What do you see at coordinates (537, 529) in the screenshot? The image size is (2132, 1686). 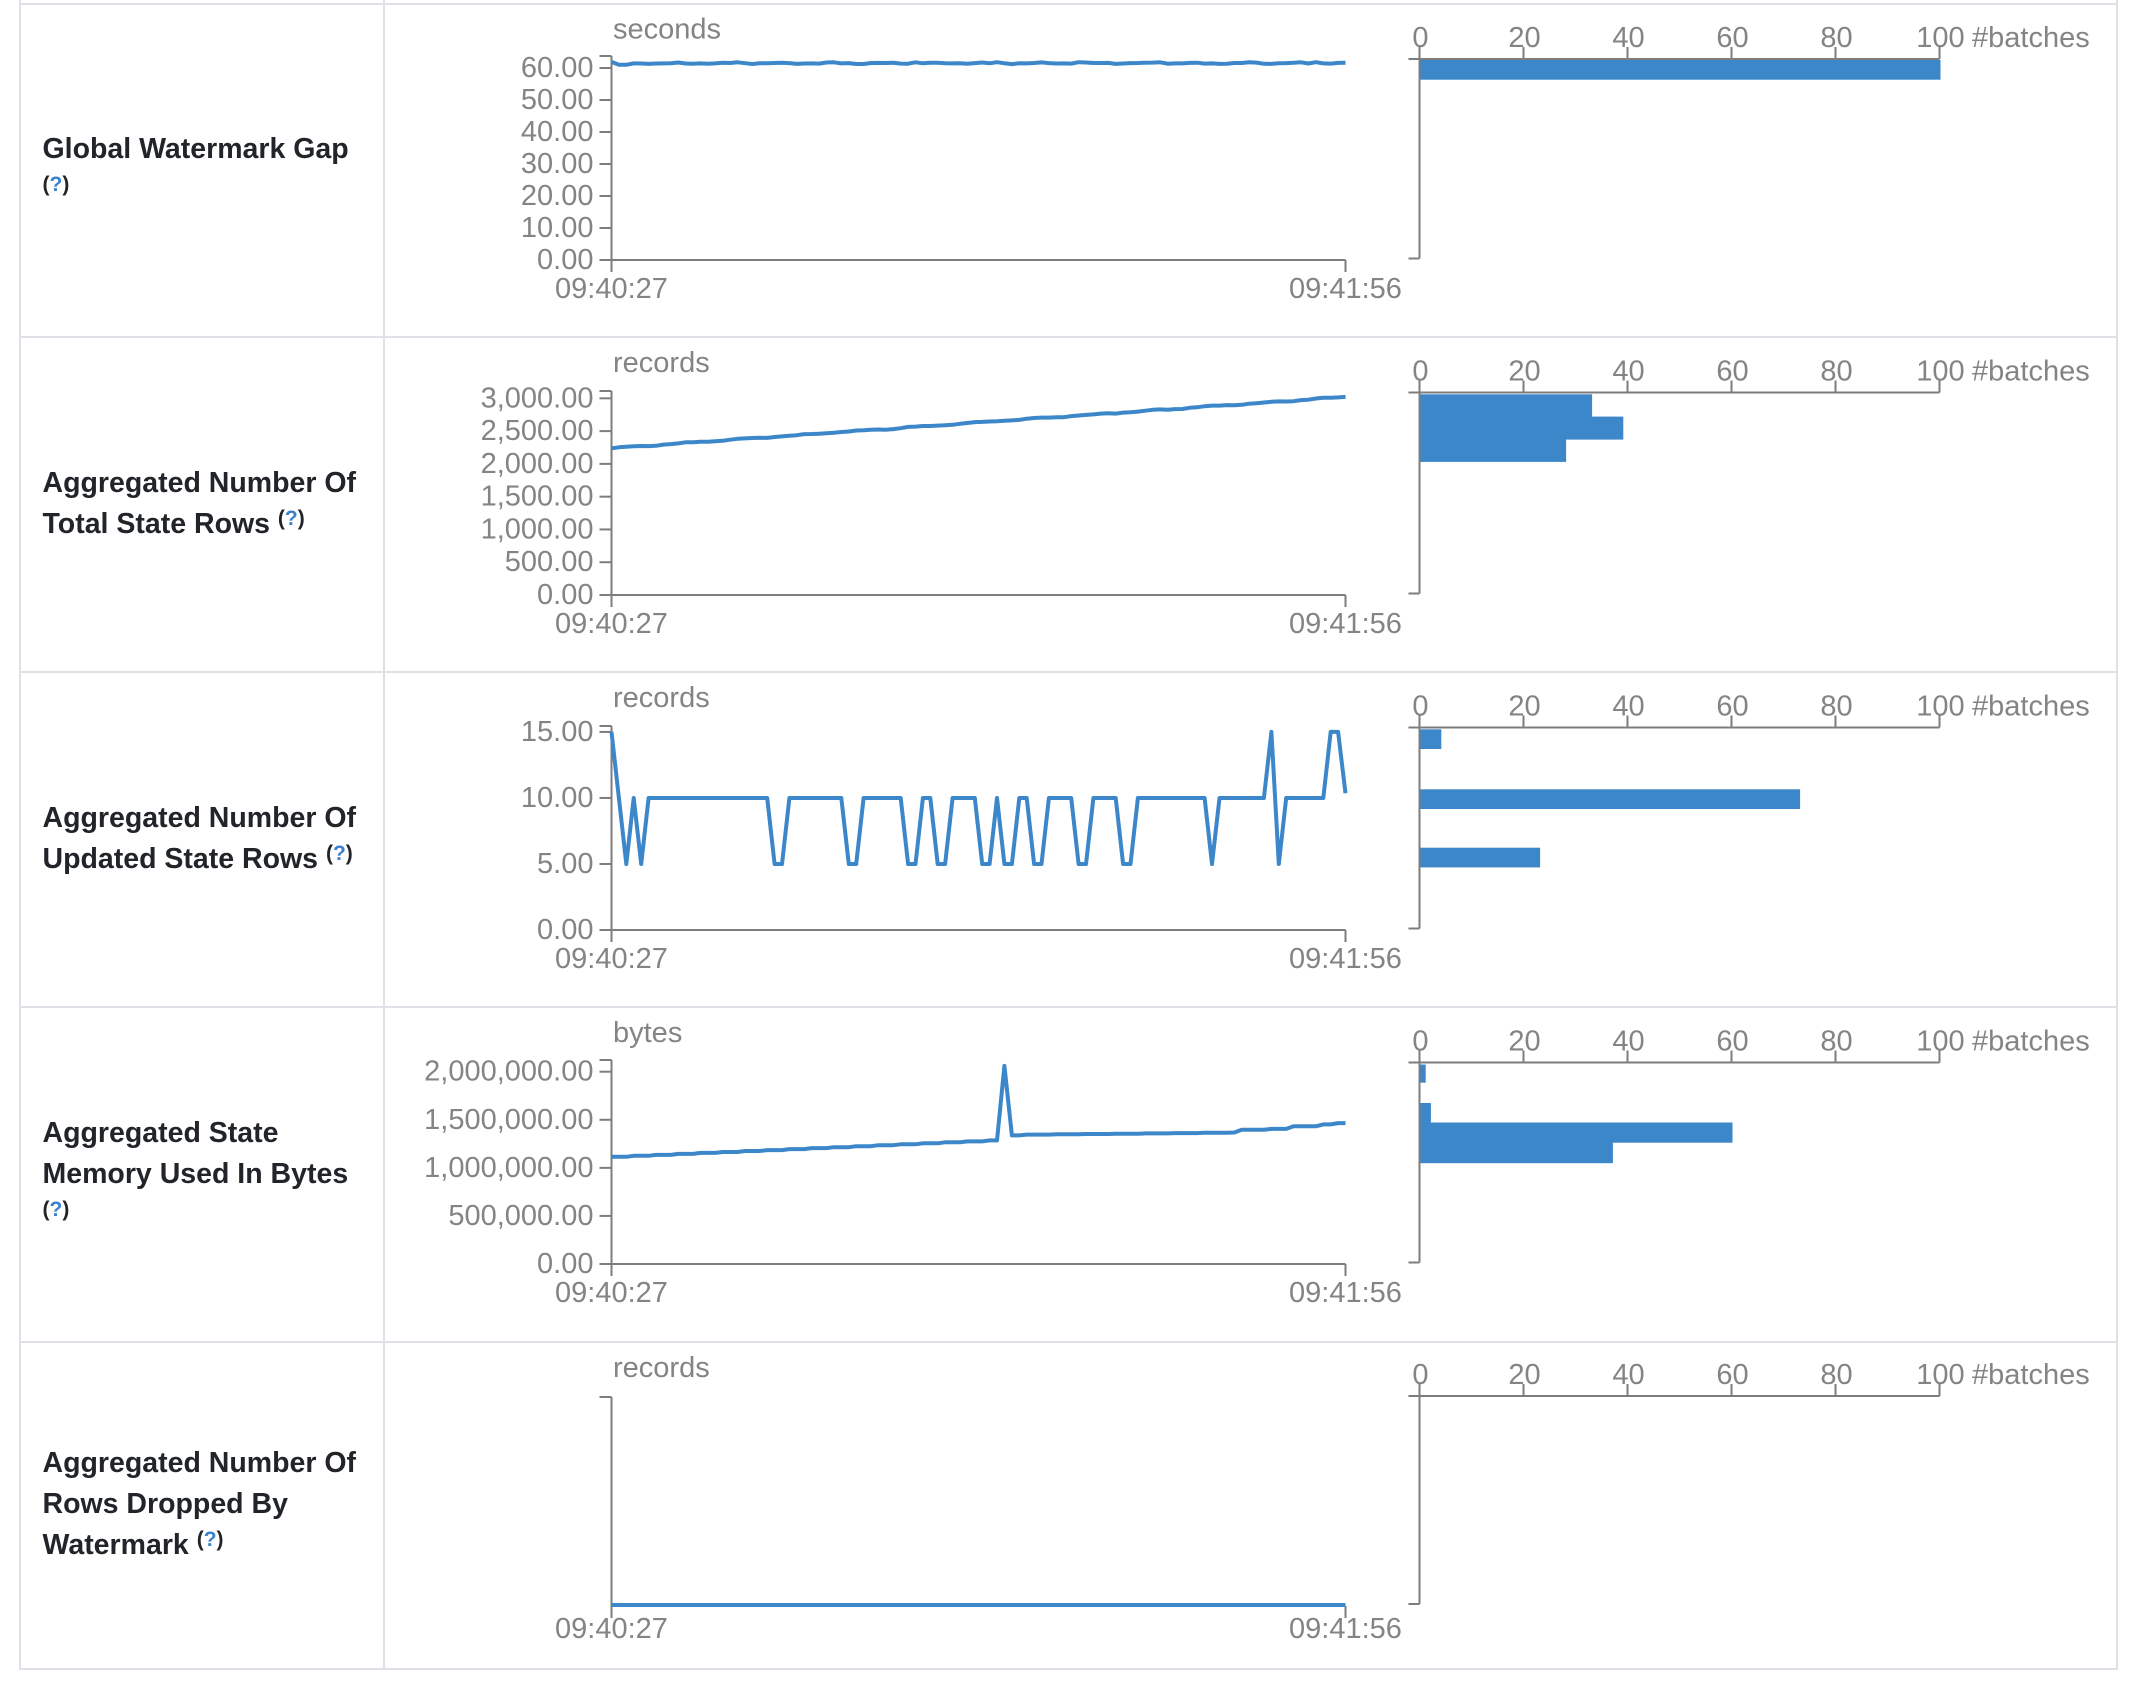 I see `svg-text: 1,000.00` at bounding box center [537, 529].